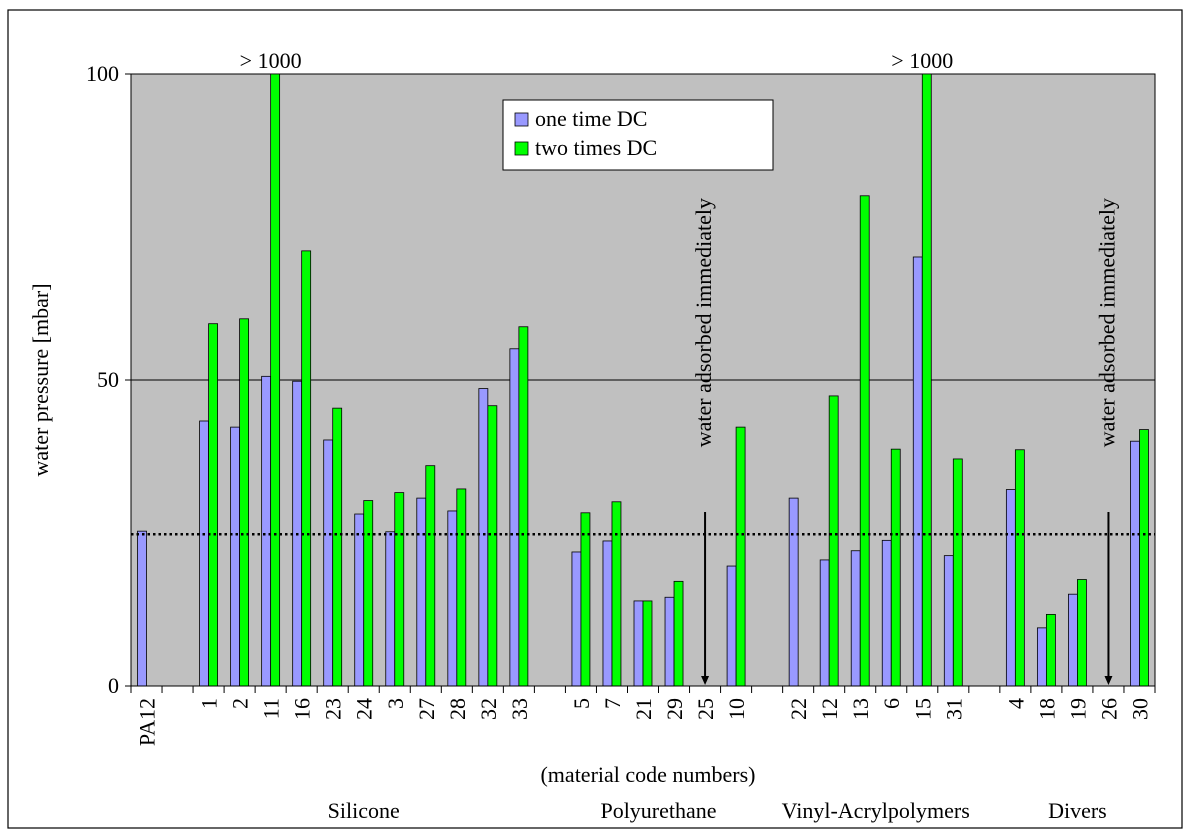  Describe the element at coordinates (612, 703) in the screenshot. I see `x-tick-label: 7` at that location.